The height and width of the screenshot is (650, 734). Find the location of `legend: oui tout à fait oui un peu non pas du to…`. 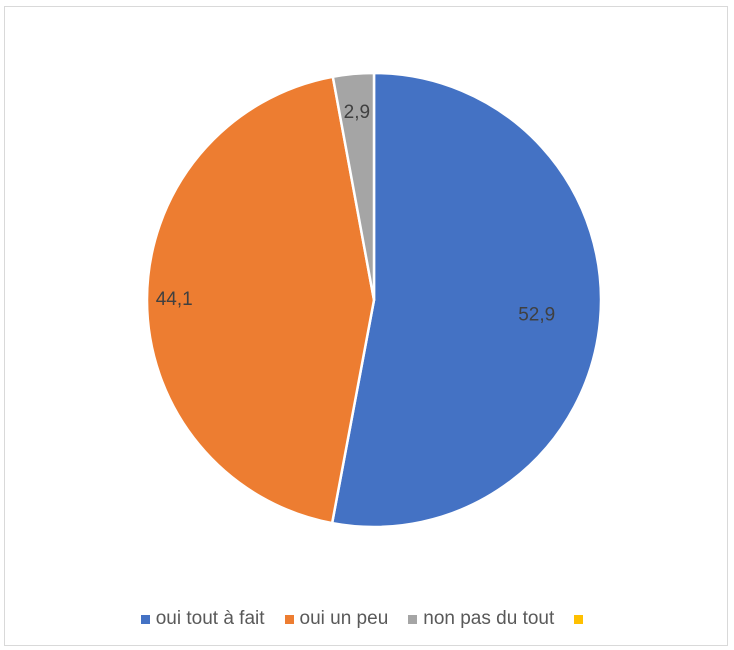

legend: oui tout à fait oui un peu non pas du to… is located at coordinates (365, 619).